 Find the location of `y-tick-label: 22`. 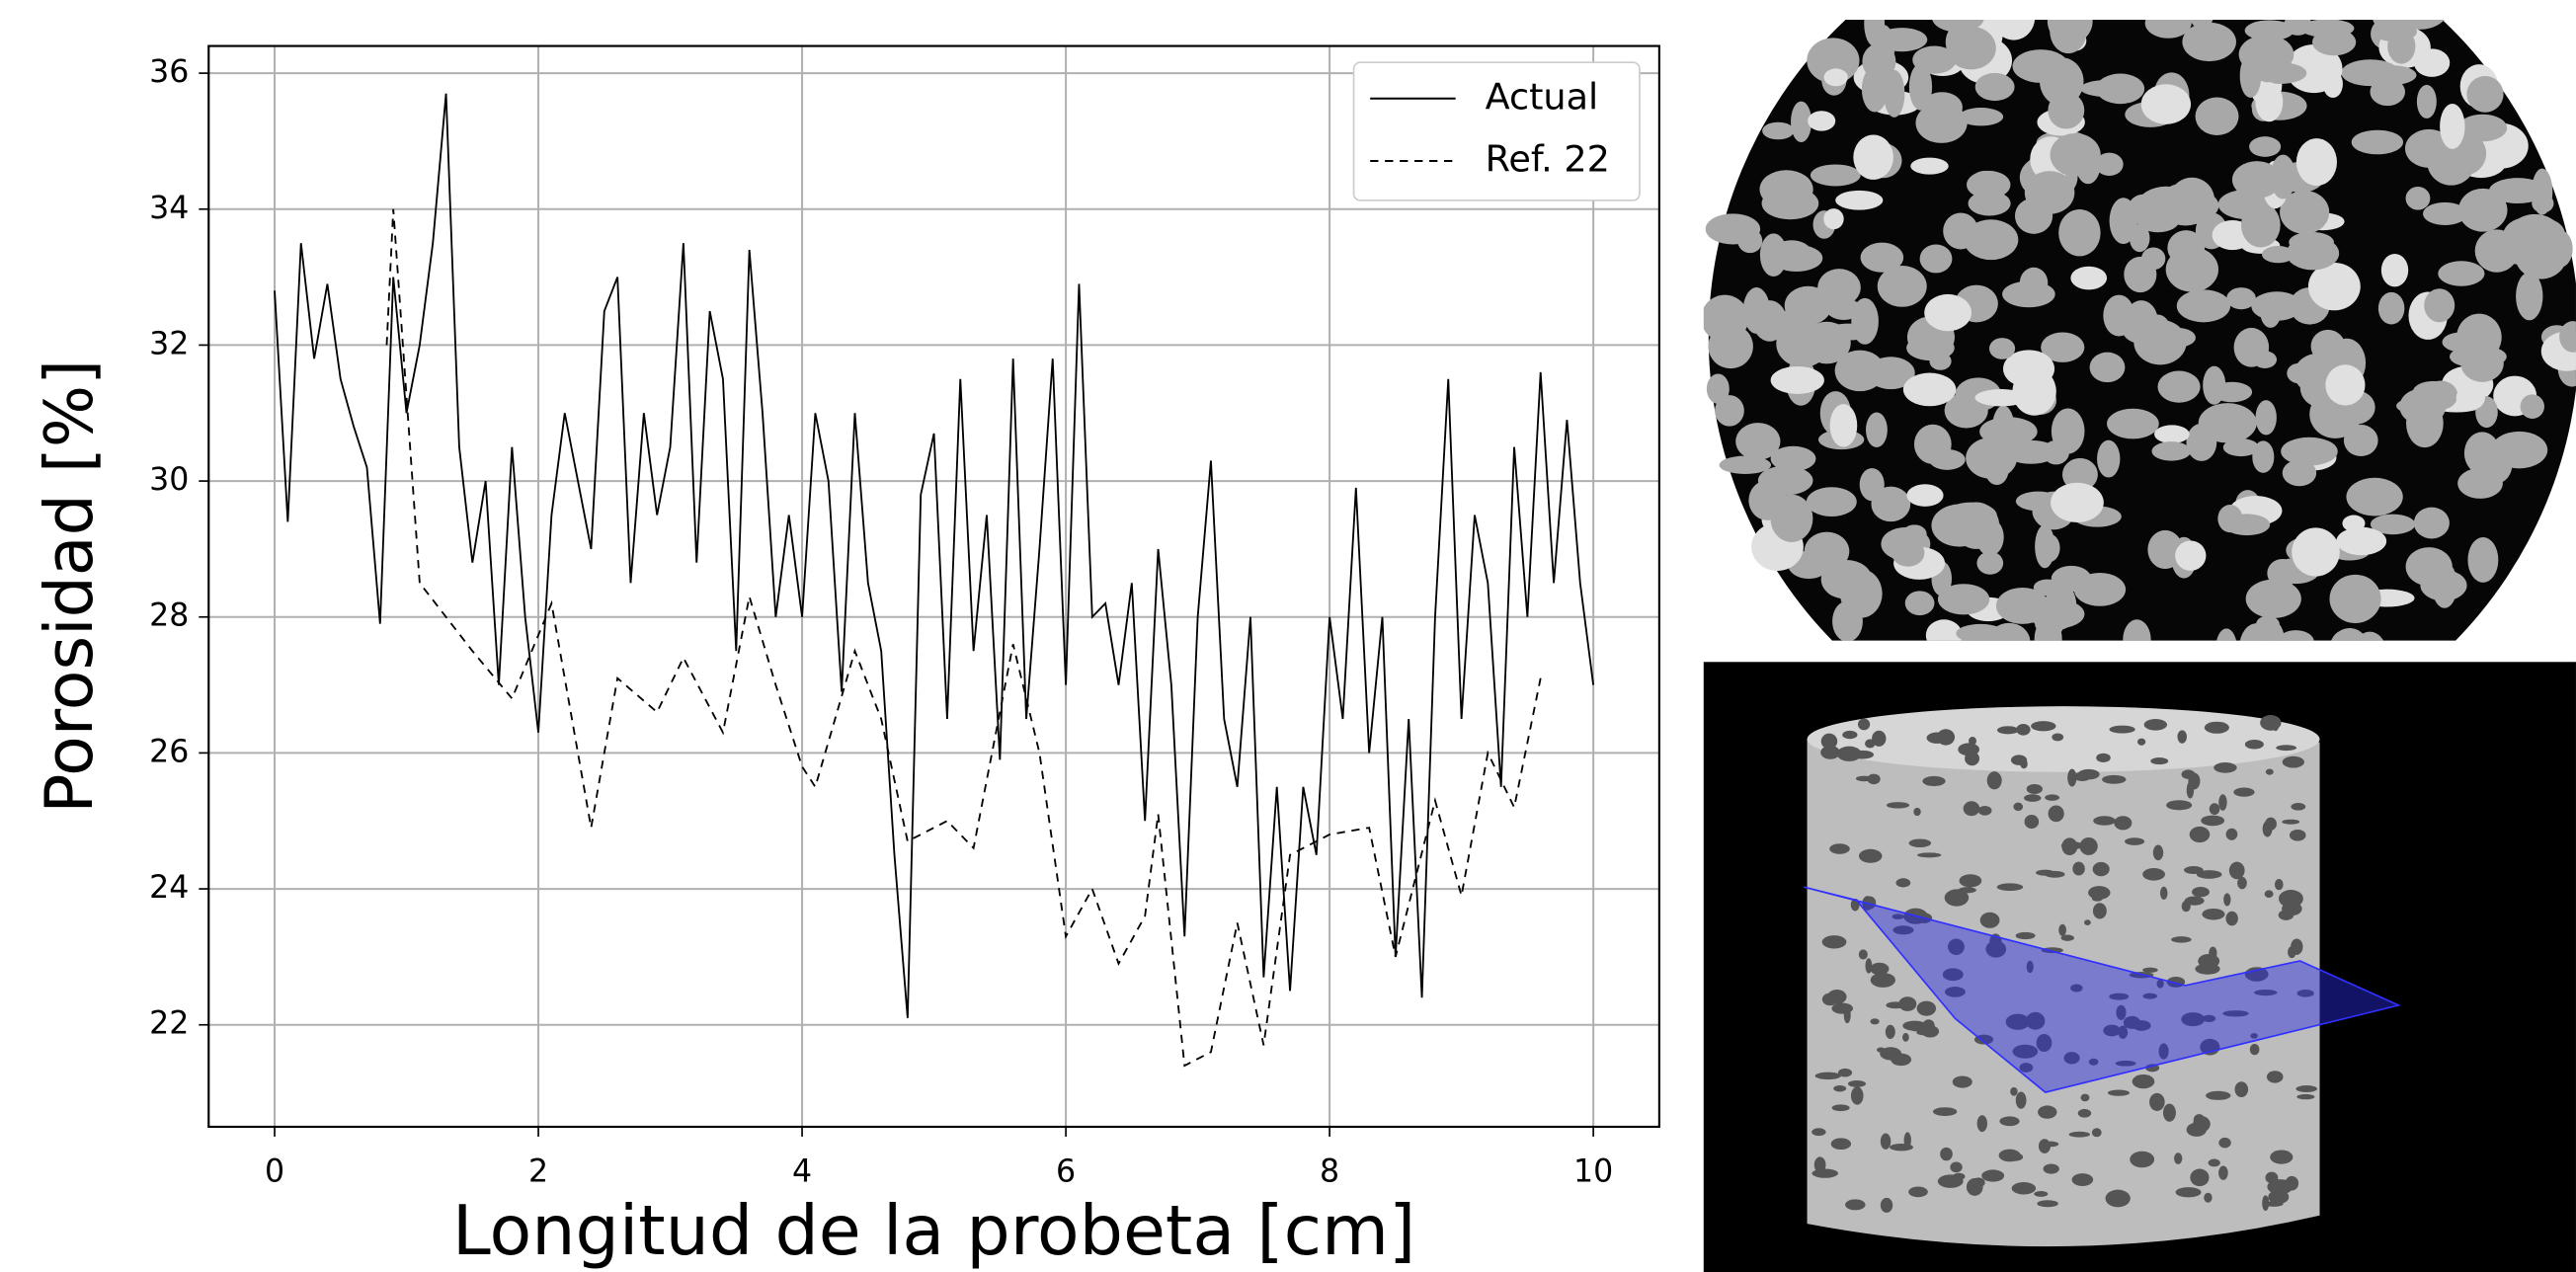

y-tick-label: 22 is located at coordinates (169, 1024).